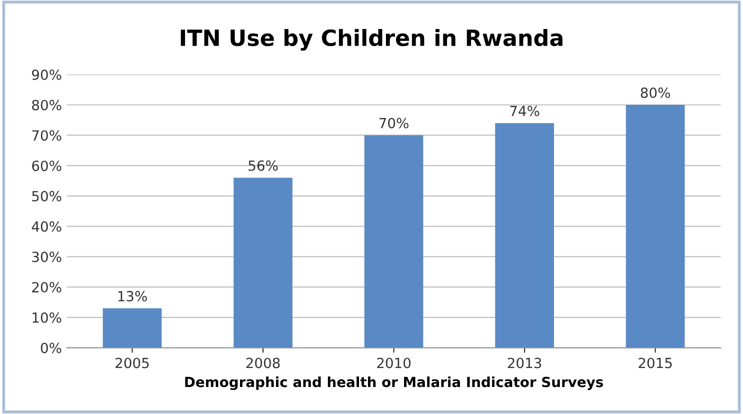 The height and width of the screenshot is (414, 743). I want to click on y-tick-label: 90%, so click(47, 74).